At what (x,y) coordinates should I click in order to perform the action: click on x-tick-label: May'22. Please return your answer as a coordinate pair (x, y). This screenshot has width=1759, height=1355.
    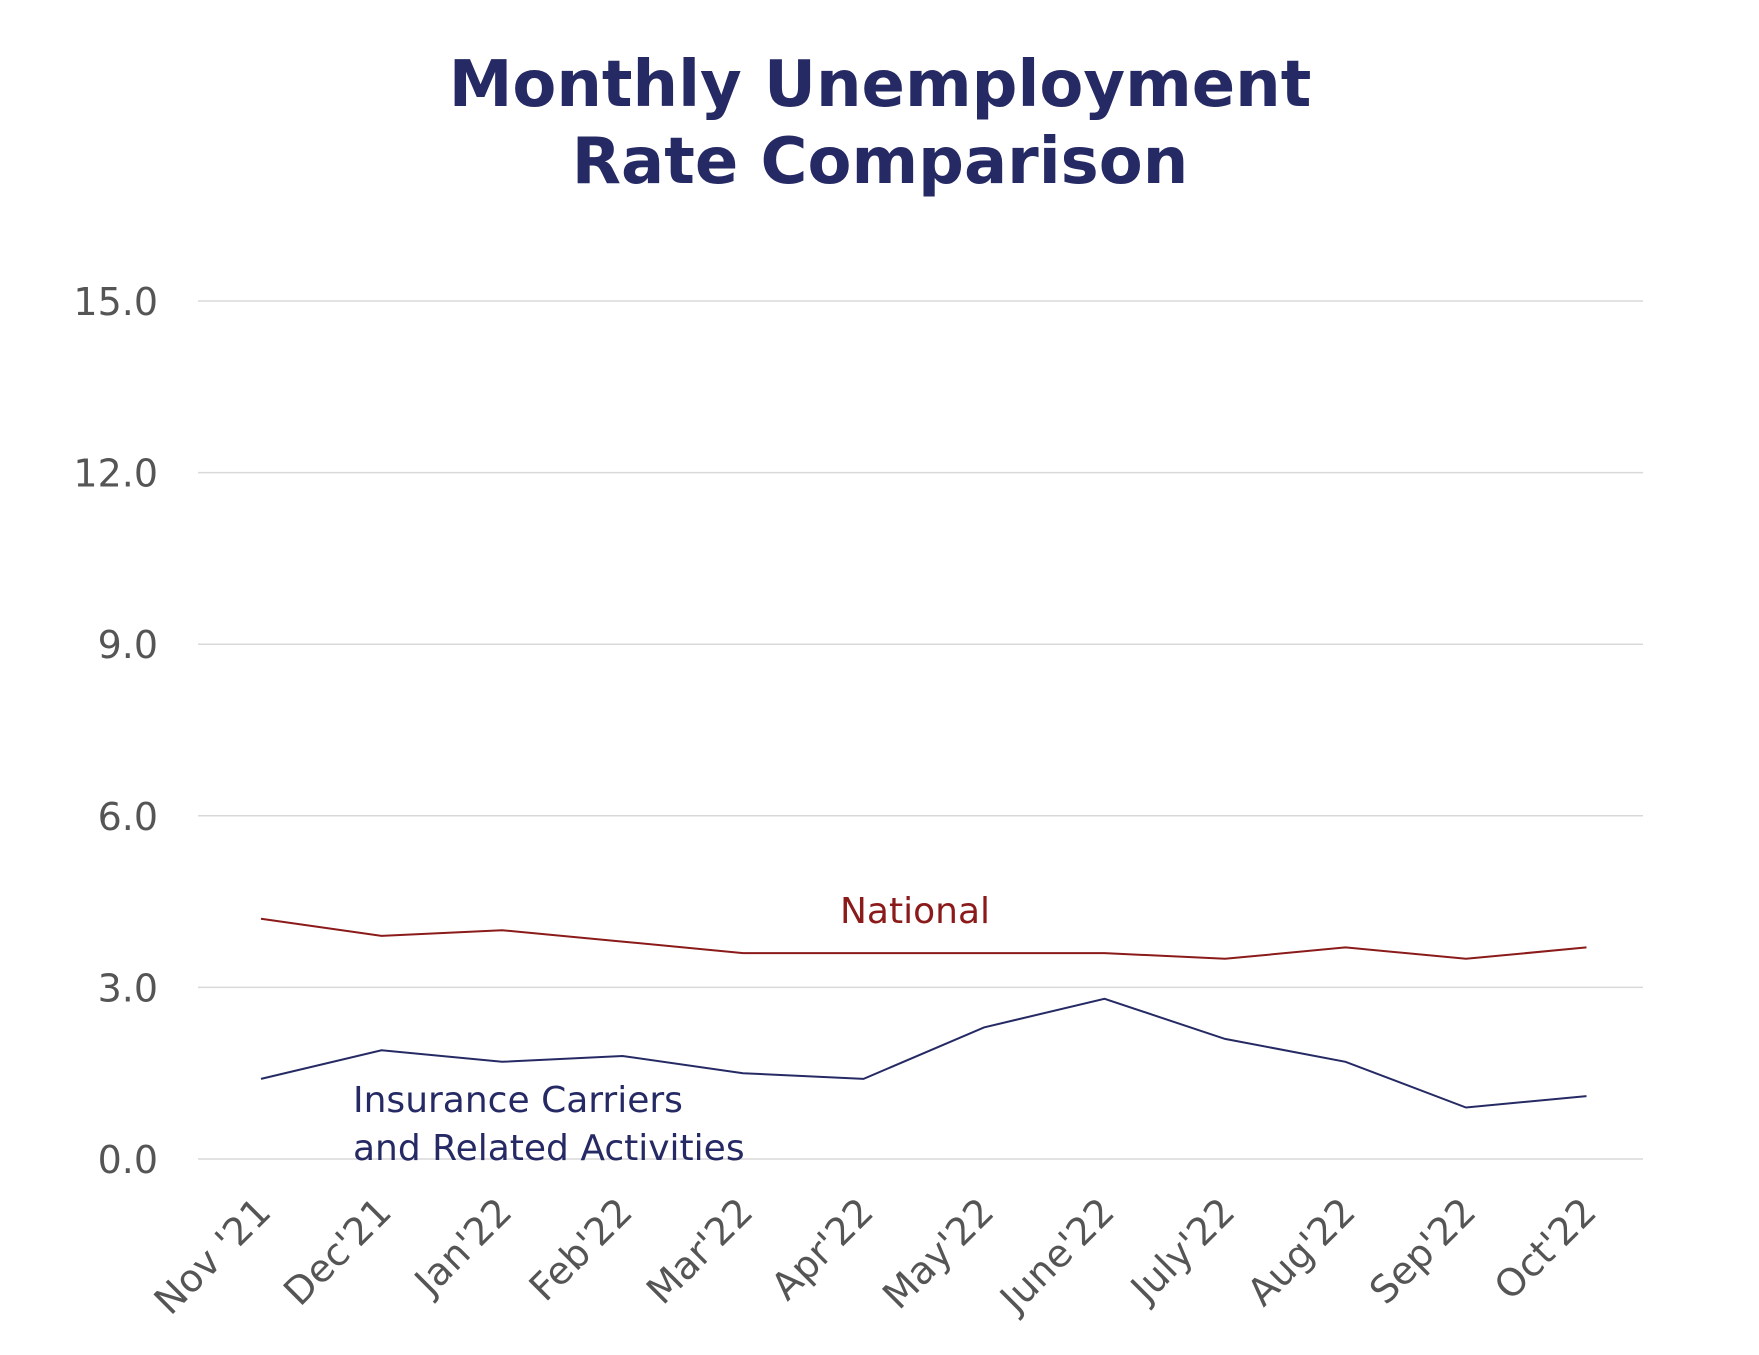
    Looking at the image, I should click on (938, 1253).